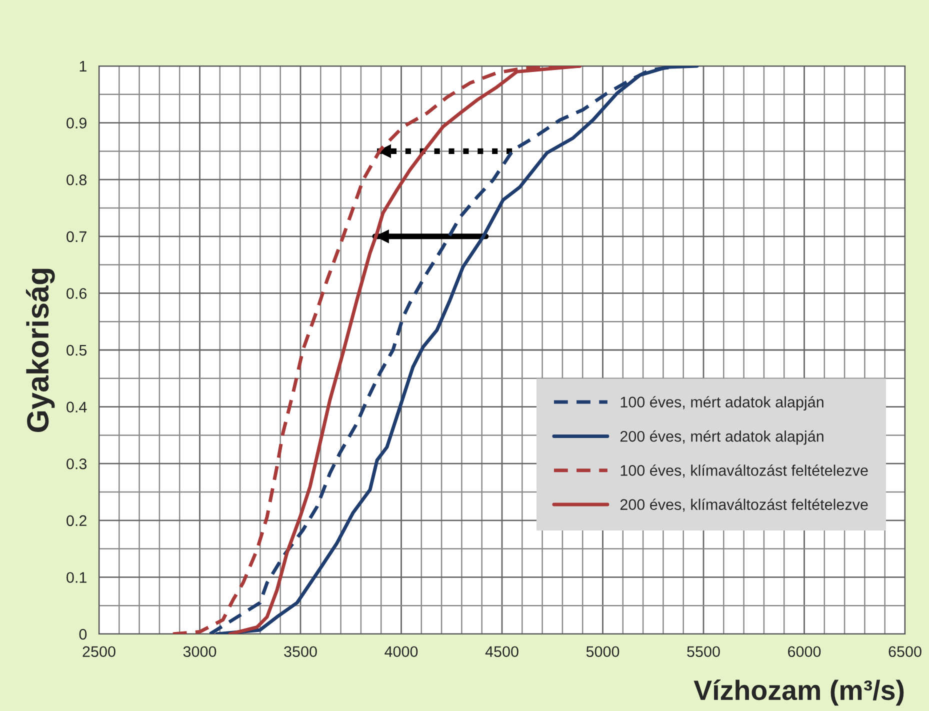  I want to click on y-tick-label: 0.8, so click(76, 180).